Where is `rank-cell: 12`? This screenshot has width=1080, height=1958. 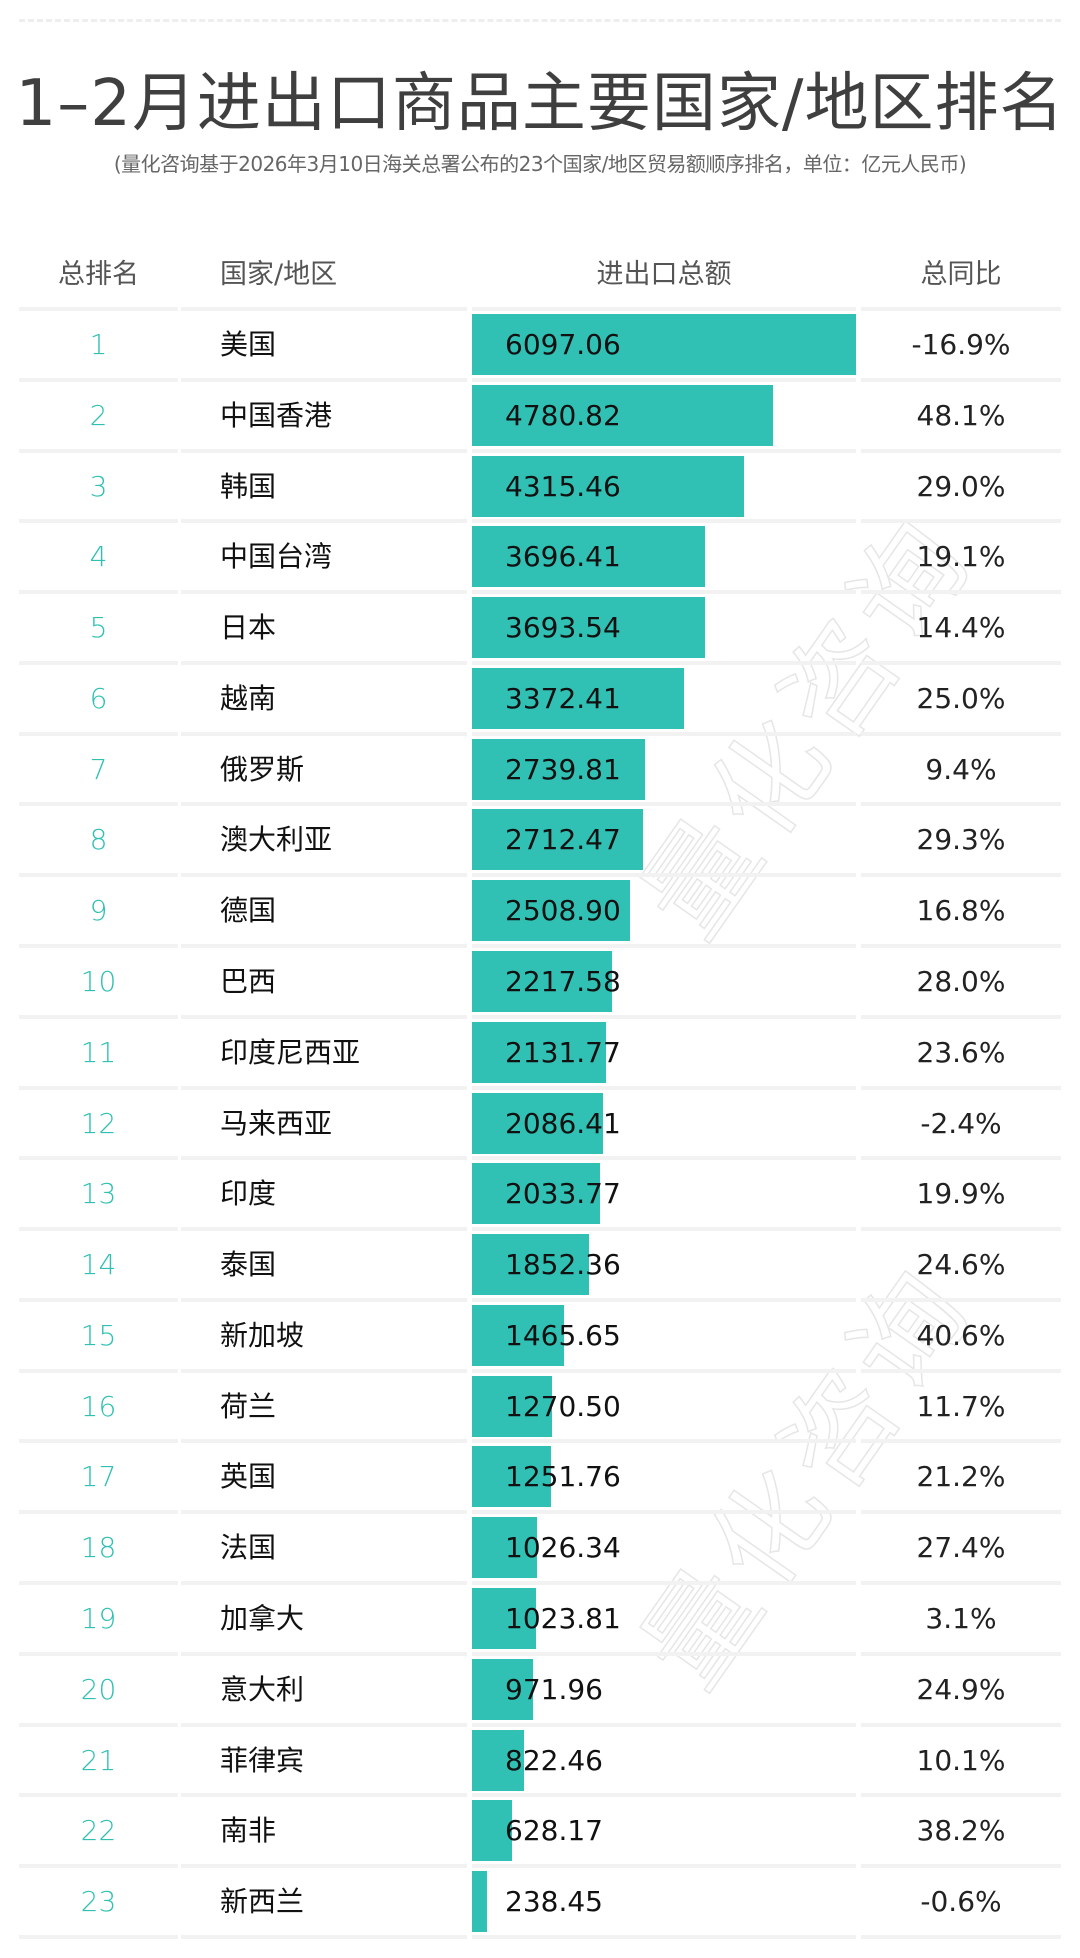
rank-cell: 12 is located at coordinates (98, 1123).